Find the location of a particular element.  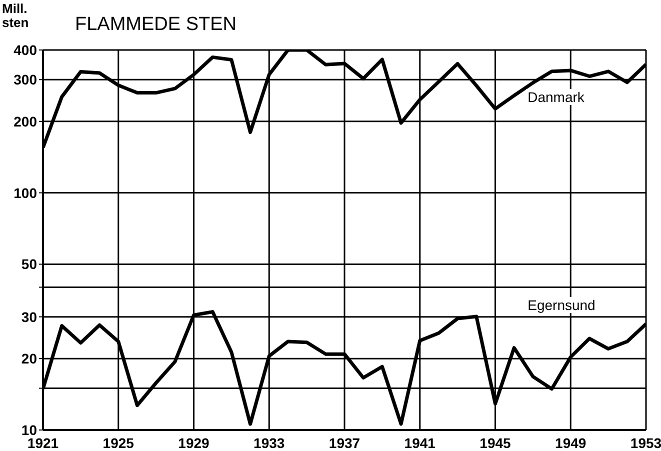

x-tick-label: 1953 is located at coordinates (645, 442).